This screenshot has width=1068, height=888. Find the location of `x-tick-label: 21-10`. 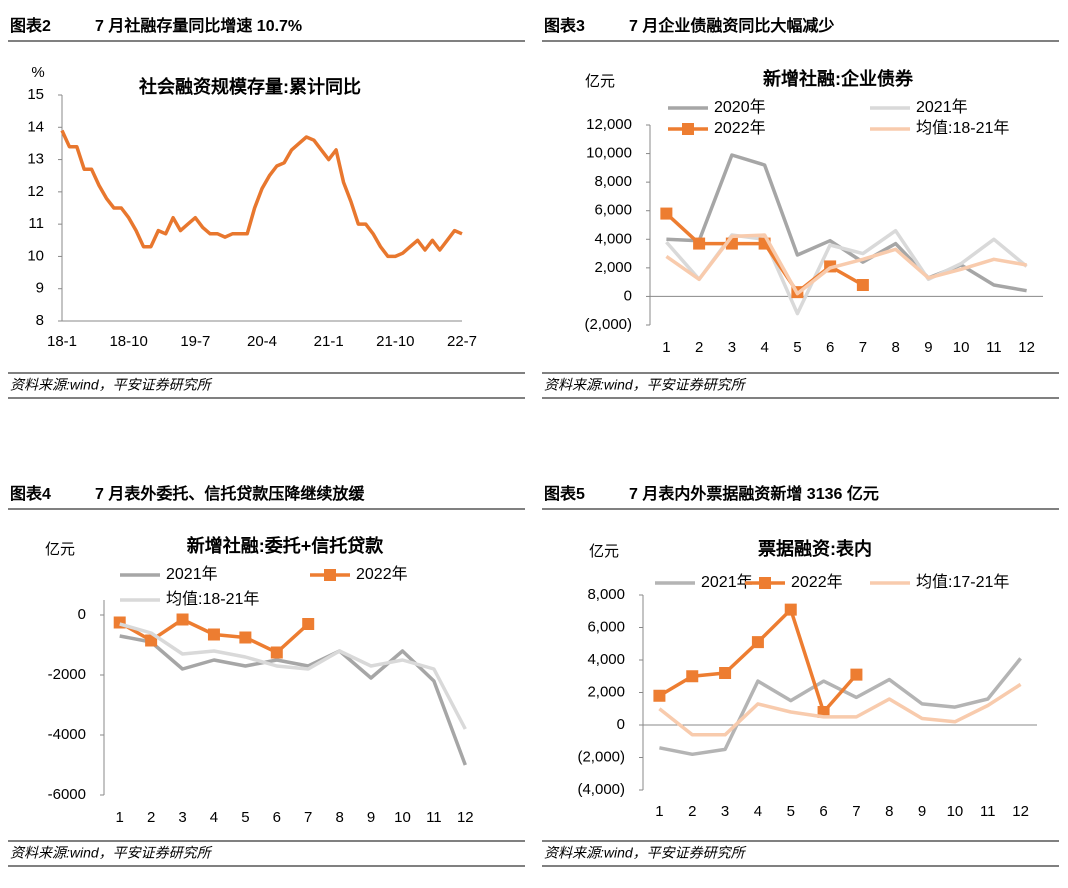

x-tick-label: 21-10 is located at coordinates (395, 341).